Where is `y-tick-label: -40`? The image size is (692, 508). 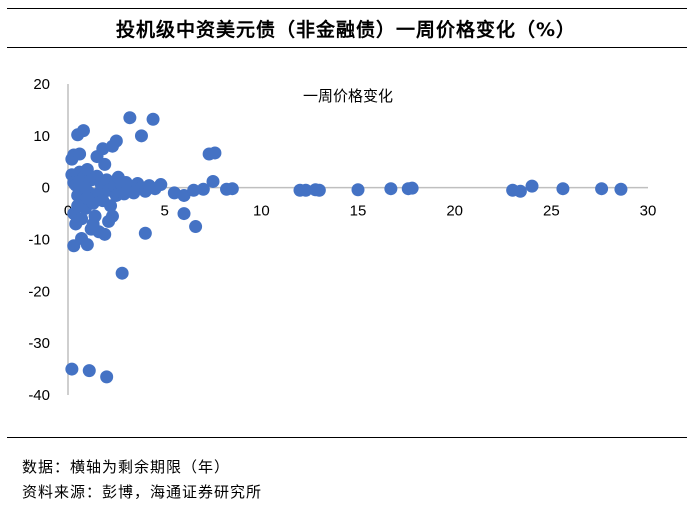 y-tick-label: -40 is located at coordinates (39, 395).